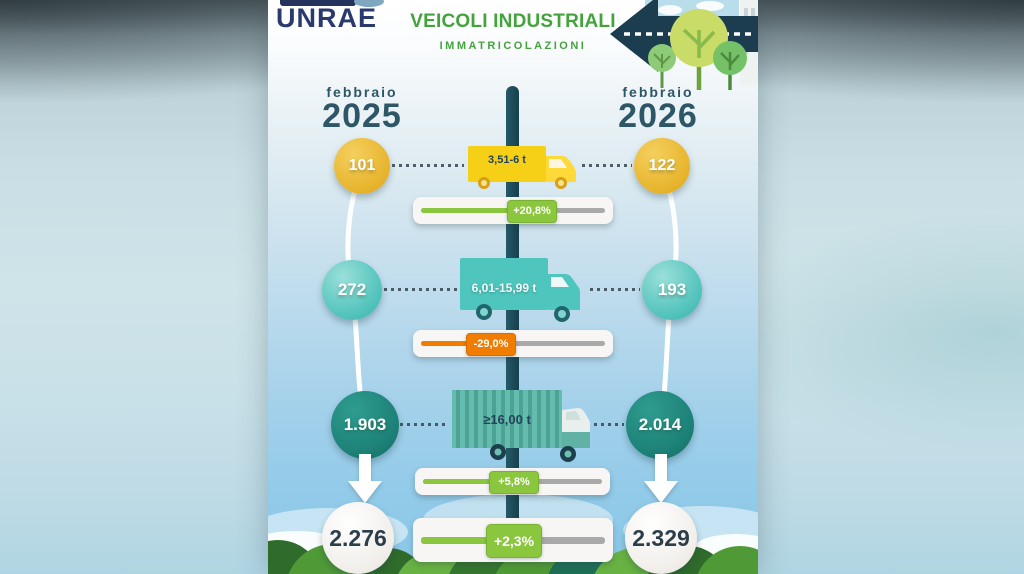  I want to click on logo-swoosh-decoration, so click(318, 3).